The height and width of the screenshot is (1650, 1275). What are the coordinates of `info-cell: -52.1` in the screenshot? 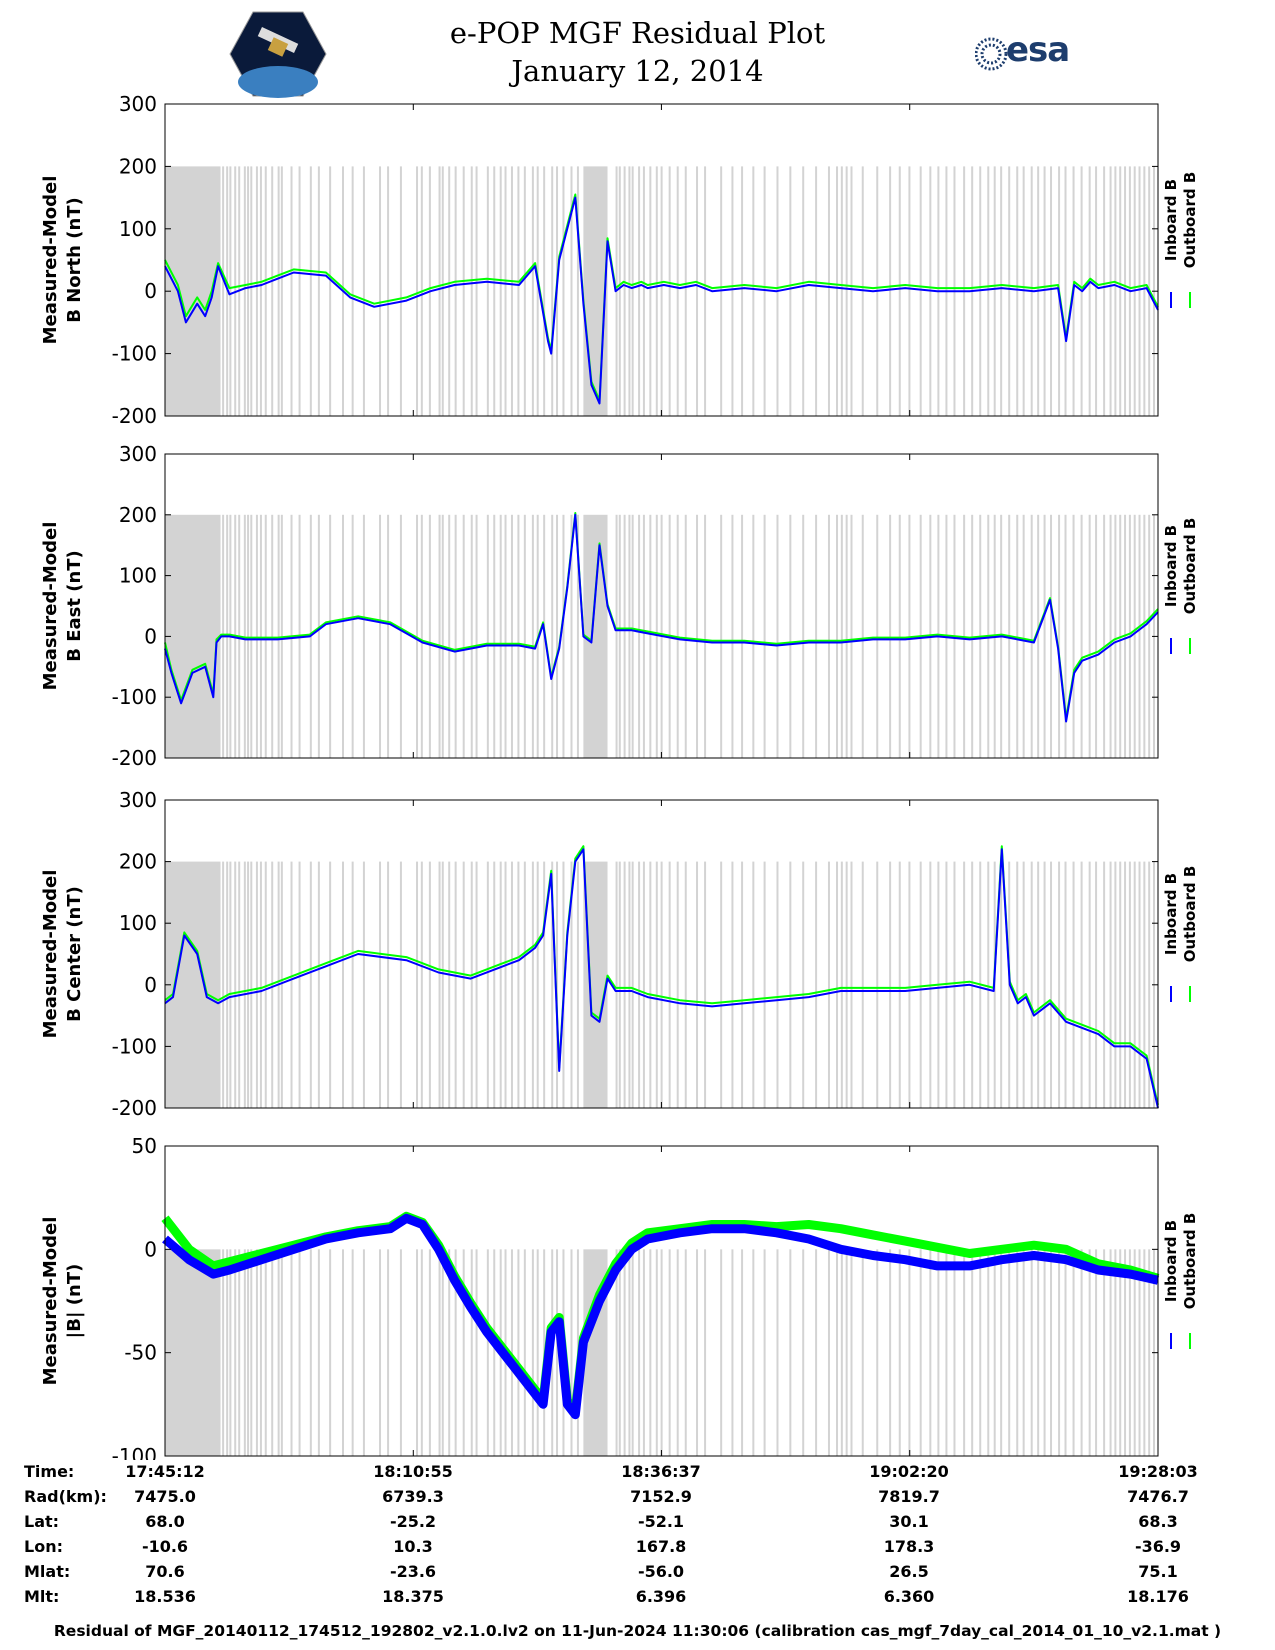 It's located at (661, 1521).